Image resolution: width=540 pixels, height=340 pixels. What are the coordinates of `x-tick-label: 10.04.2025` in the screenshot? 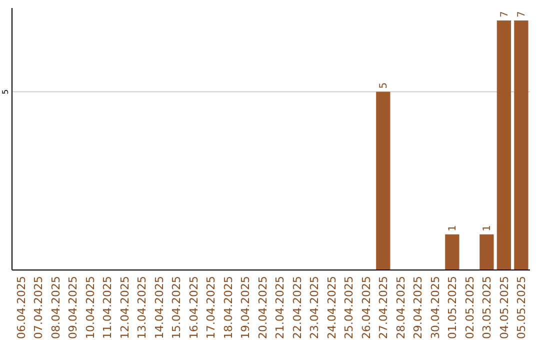 It's located at (90, 307).